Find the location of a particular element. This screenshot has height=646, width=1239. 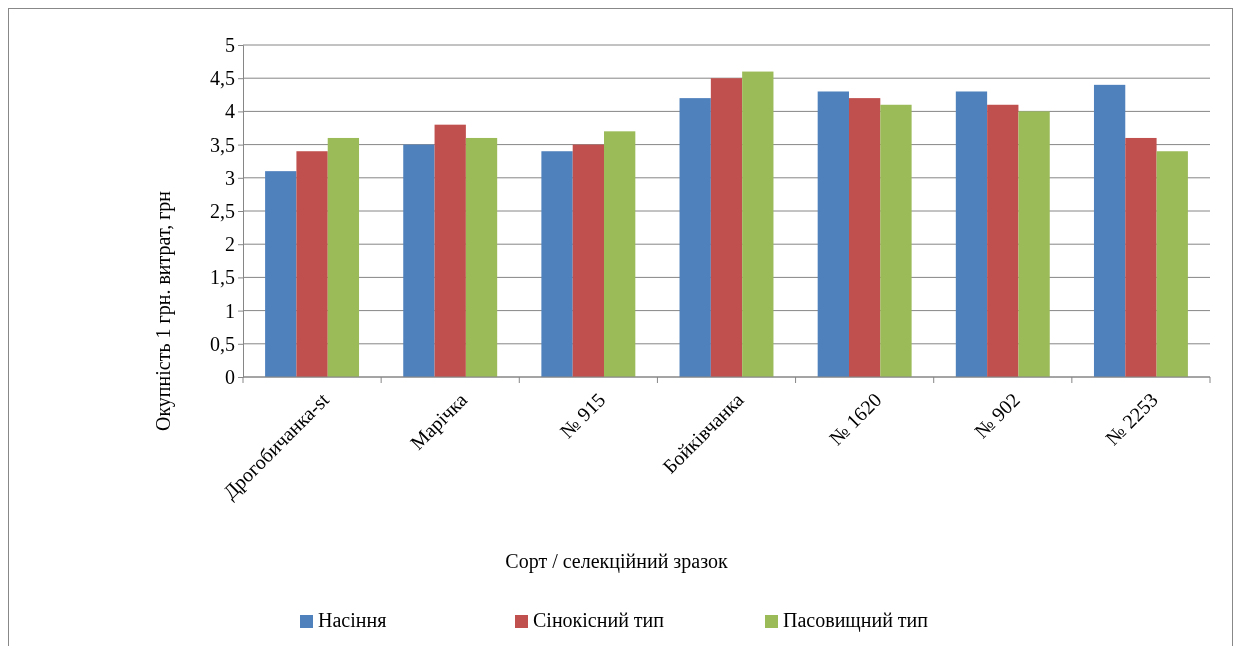

y-axis-title: Окупність 1 грн. витрат, грн is located at coordinates (163, 311).